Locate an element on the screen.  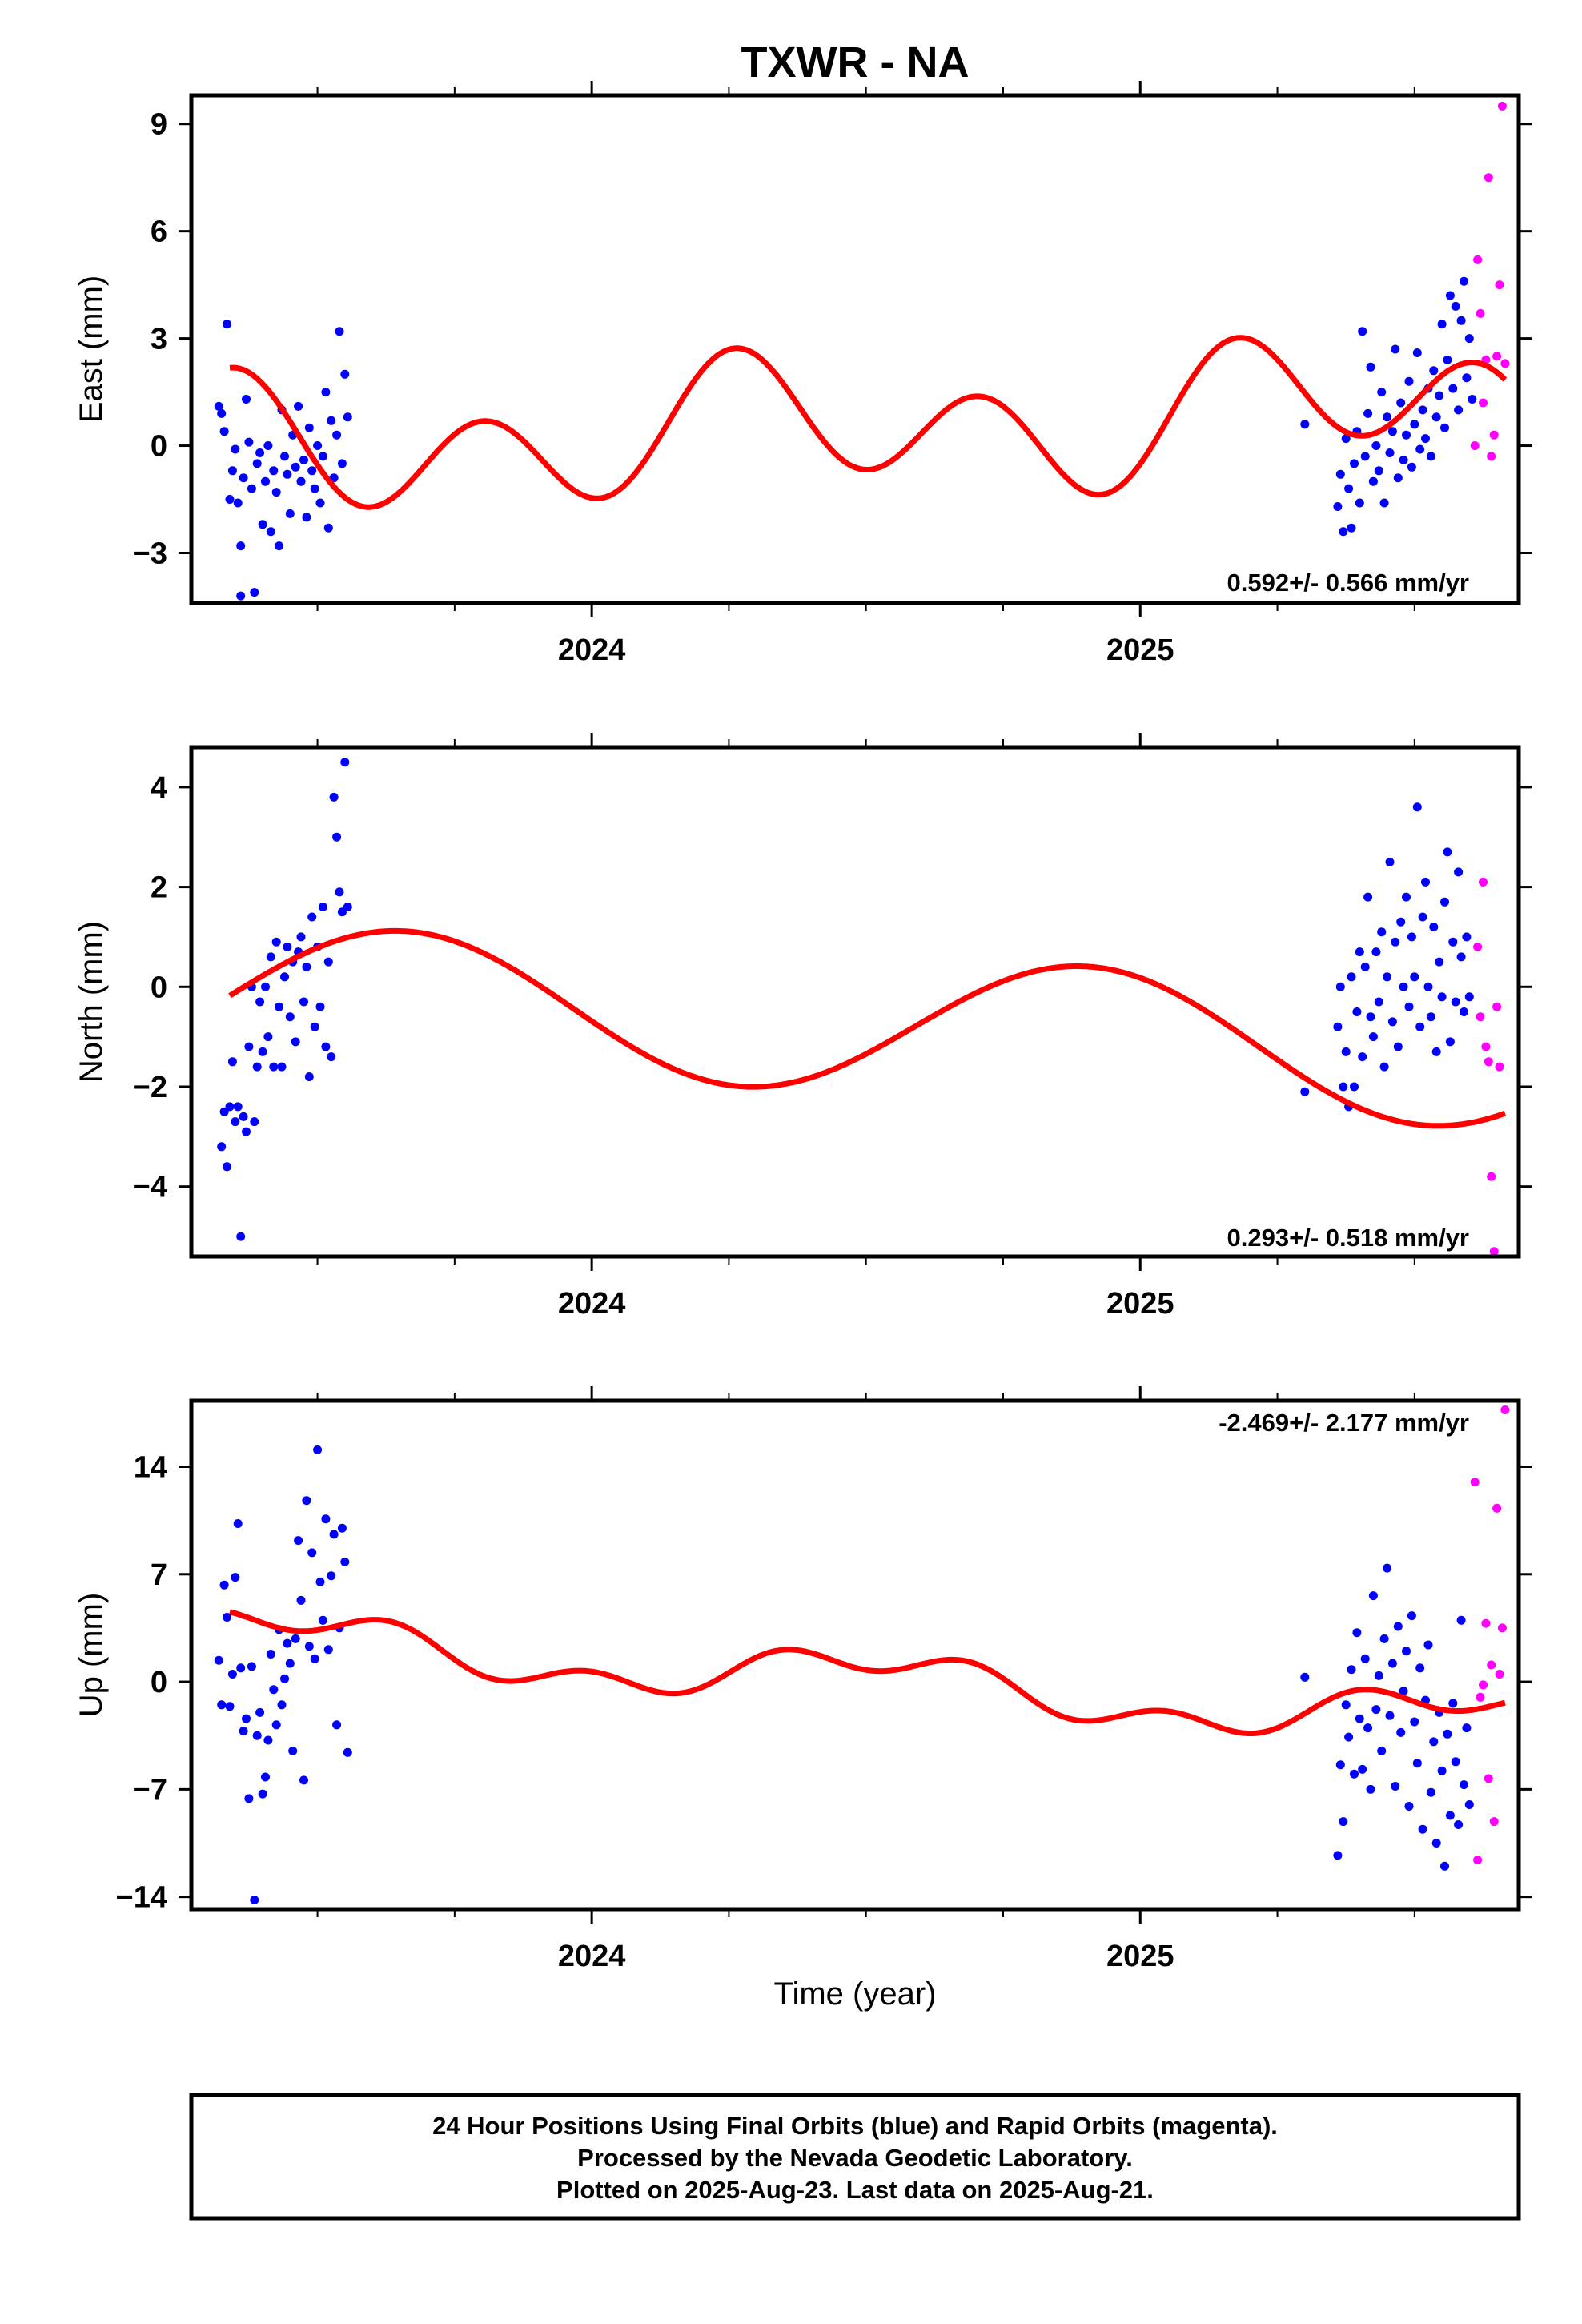
east-xtick-label: 2025 is located at coordinates (1140, 650).